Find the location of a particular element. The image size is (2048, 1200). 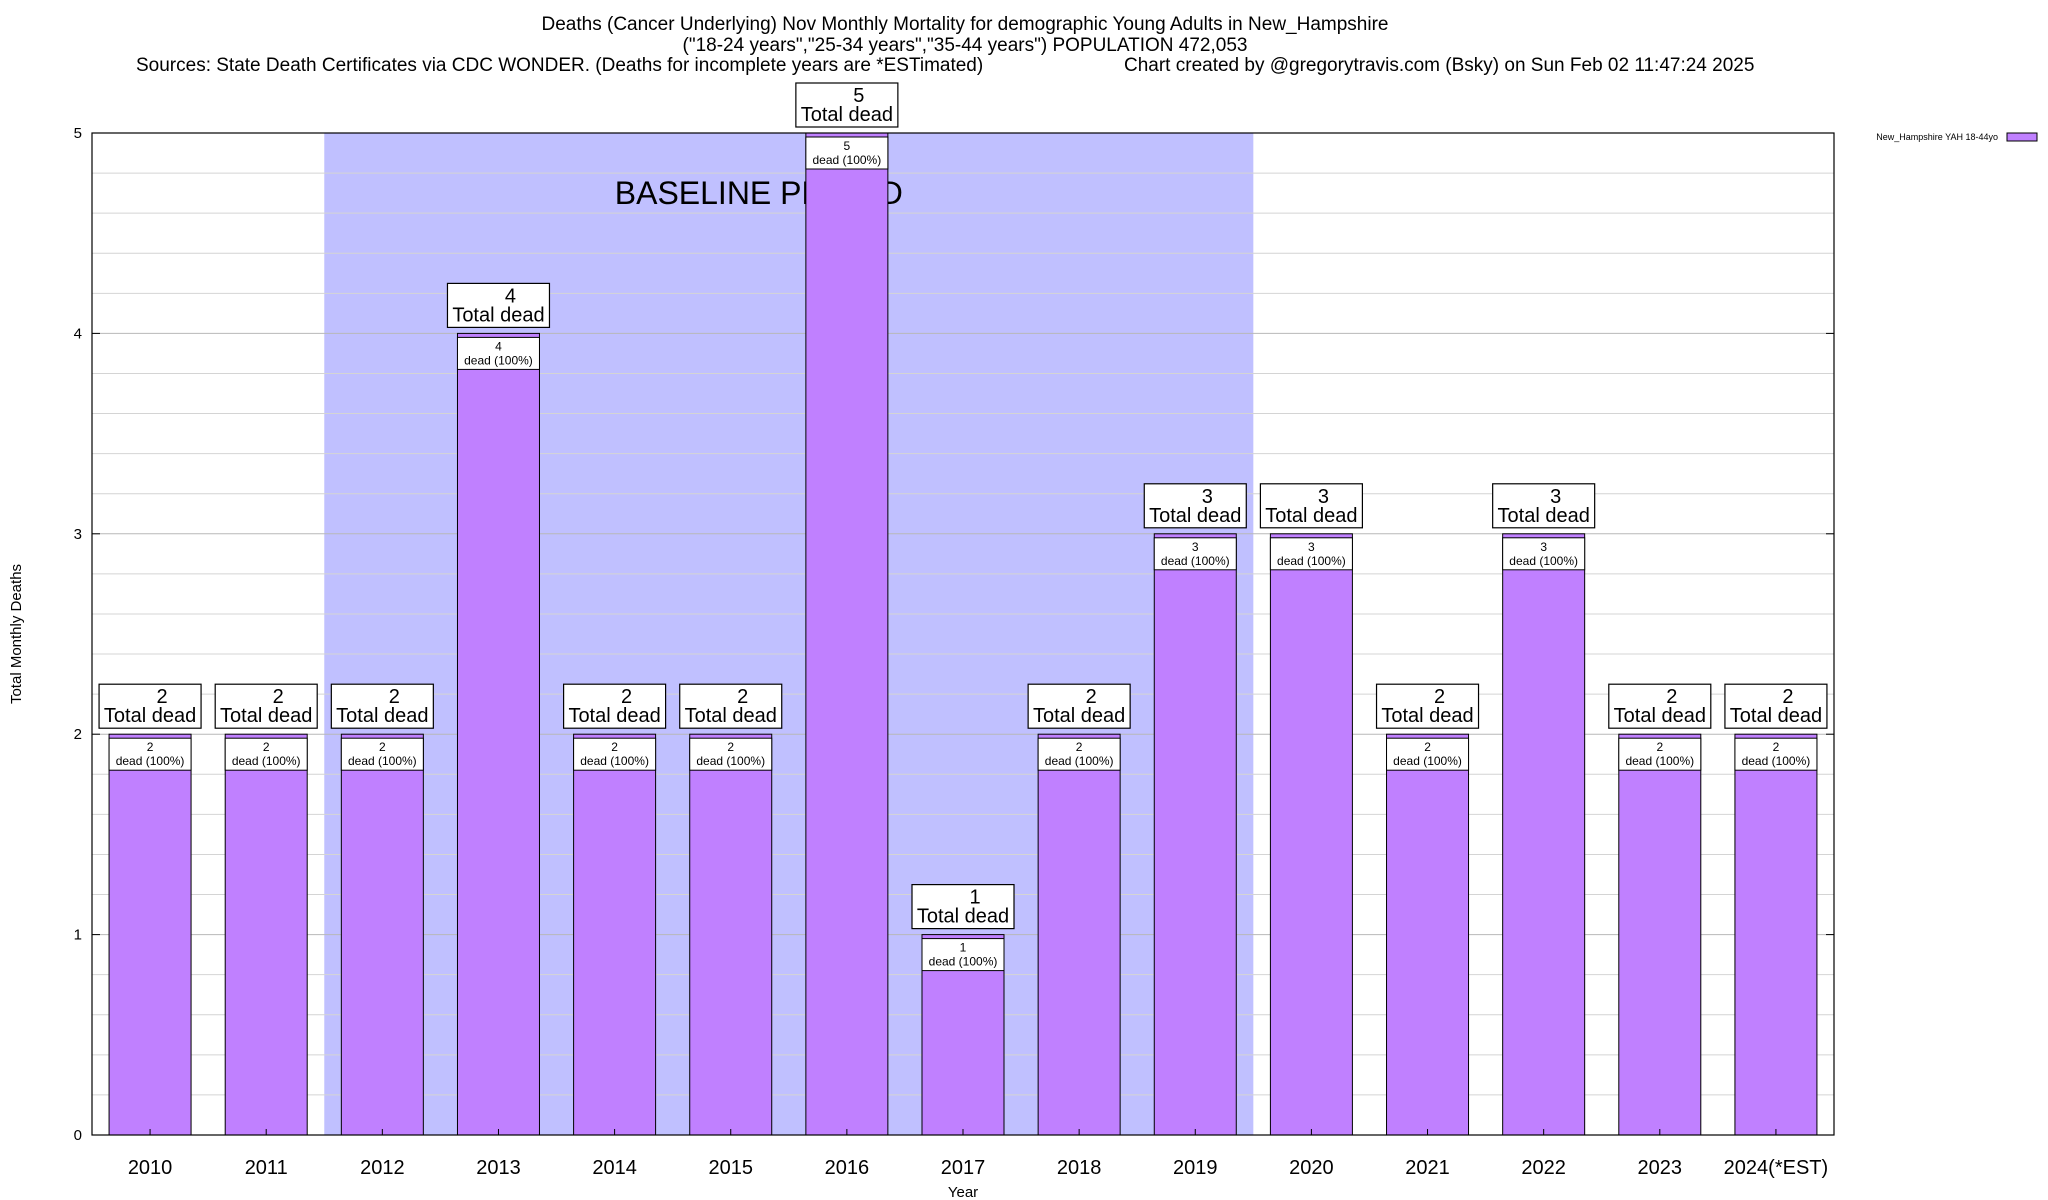

x-axis-label: Year is located at coordinates (963, 1192).